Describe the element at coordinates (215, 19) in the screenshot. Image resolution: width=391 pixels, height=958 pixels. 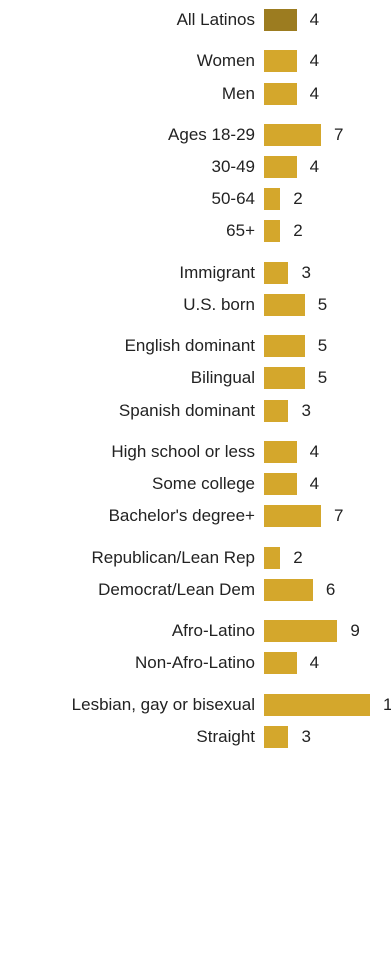
I see `category-label: All Latinos` at that location.